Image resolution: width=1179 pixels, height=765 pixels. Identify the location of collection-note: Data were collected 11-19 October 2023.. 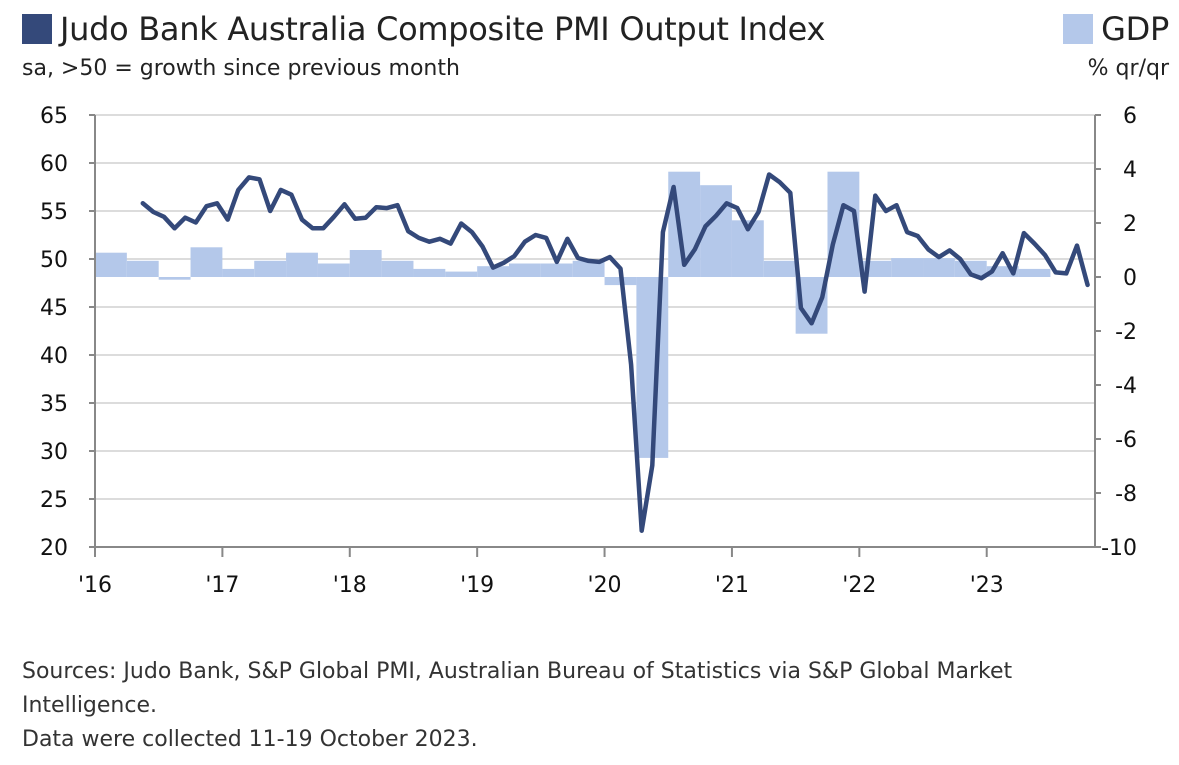
(250, 739).